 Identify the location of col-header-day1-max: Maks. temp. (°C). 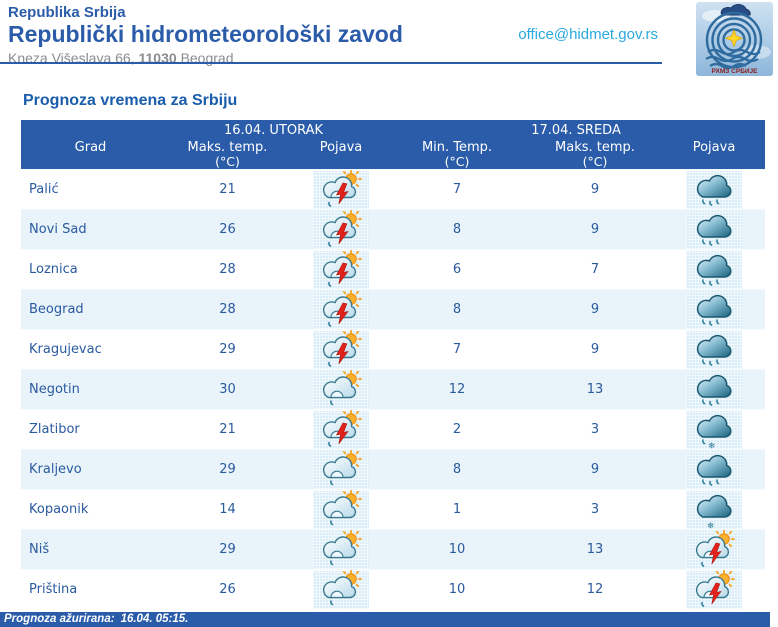
(227, 155).